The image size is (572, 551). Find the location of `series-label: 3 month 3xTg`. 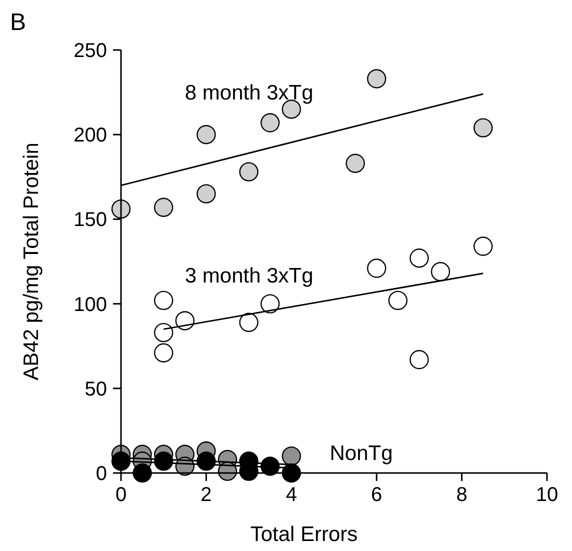

series-label: 3 month 3xTg is located at coordinates (249, 276).